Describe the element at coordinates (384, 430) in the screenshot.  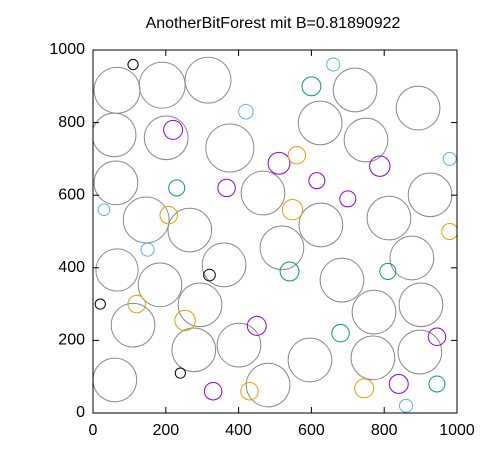
I see `x-tick-label: 800` at that location.